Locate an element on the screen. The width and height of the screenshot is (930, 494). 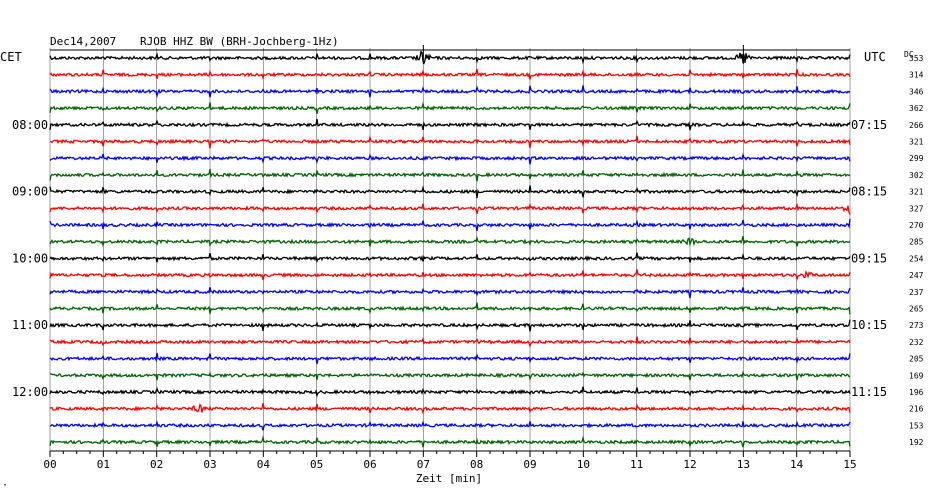
dc-value: 266 is located at coordinates (916, 125).